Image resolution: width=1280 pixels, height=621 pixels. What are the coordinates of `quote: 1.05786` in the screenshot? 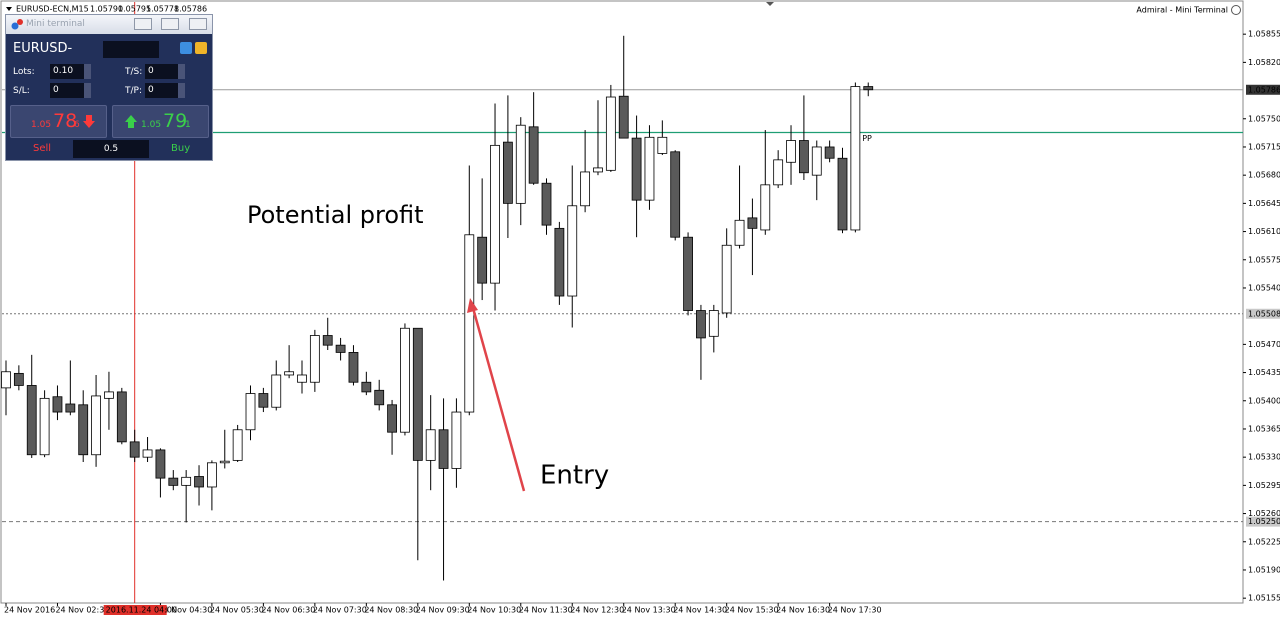 It's located at (190, 9).